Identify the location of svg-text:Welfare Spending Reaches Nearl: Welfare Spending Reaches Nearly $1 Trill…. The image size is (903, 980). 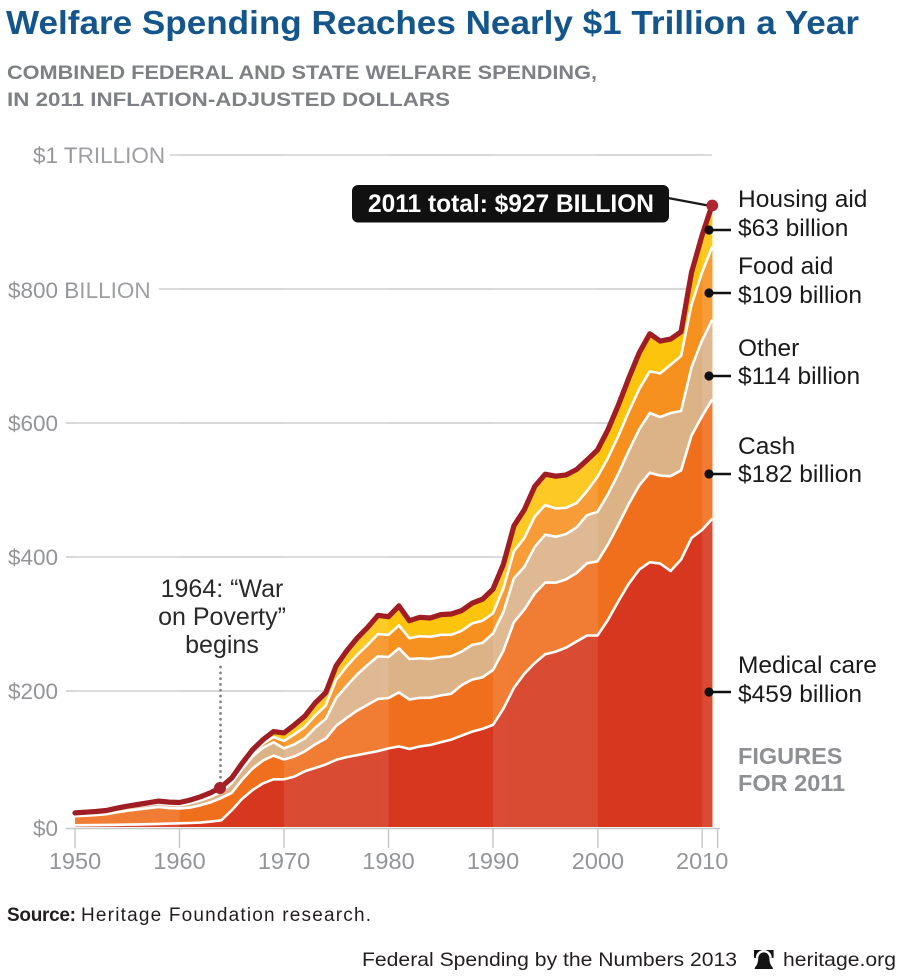
(432, 22).